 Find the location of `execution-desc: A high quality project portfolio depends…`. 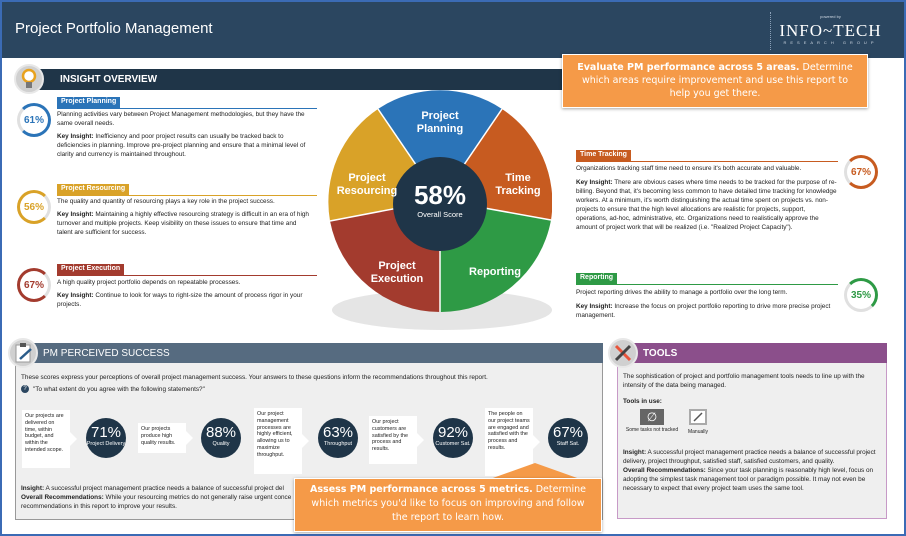

execution-desc: A high quality project portfolio depends… is located at coordinates (149, 282).